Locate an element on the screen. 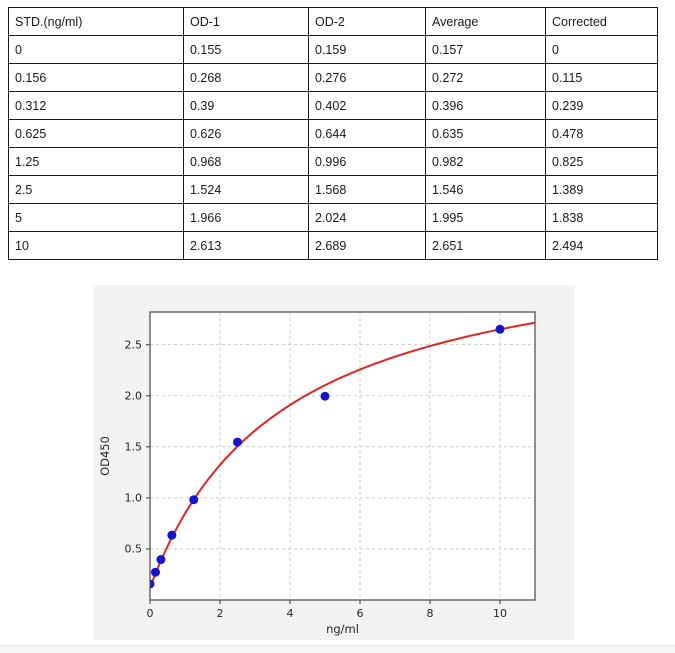  table-row: 10 2.613 2.689 2.651 2.494 is located at coordinates (333, 245).